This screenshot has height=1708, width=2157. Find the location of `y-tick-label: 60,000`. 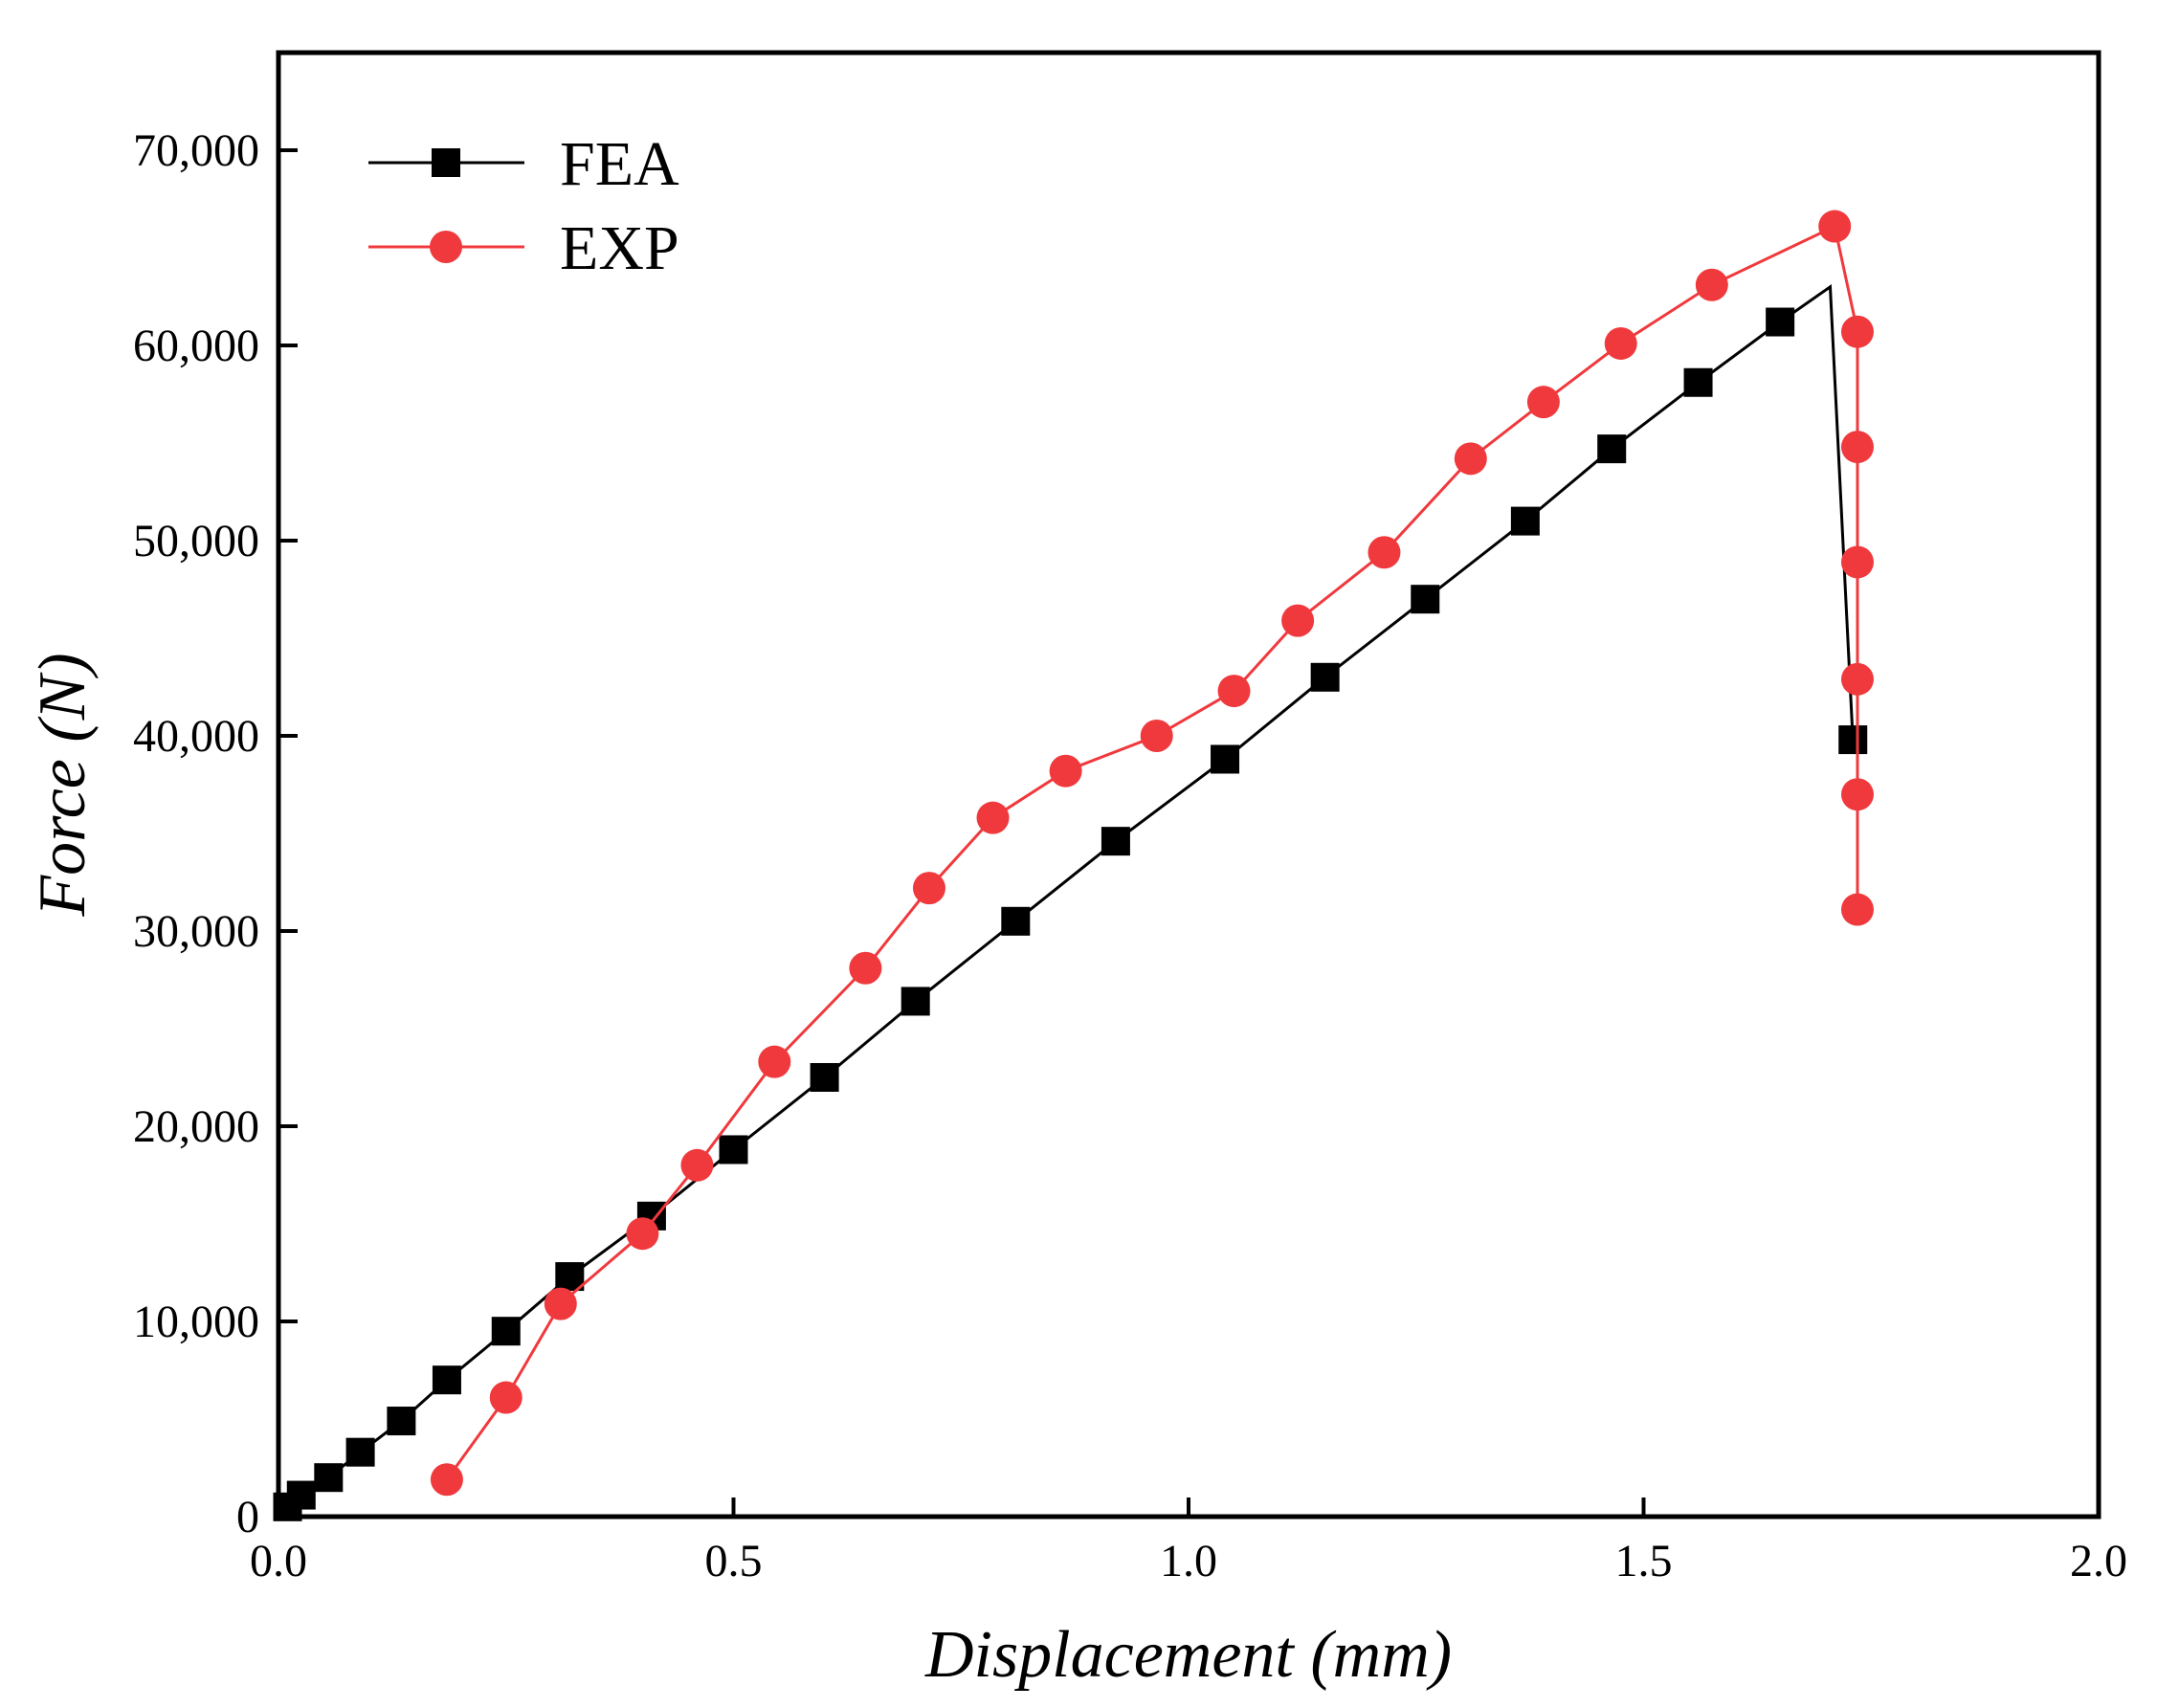

y-tick-label: 60,000 is located at coordinates (196, 346).